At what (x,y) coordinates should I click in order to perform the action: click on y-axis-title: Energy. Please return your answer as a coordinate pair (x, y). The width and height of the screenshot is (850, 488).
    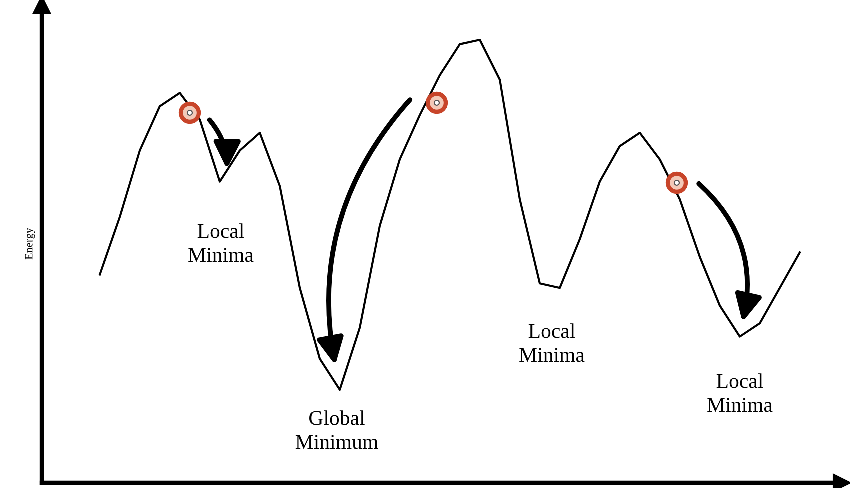
    Looking at the image, I should click on (30, 244).